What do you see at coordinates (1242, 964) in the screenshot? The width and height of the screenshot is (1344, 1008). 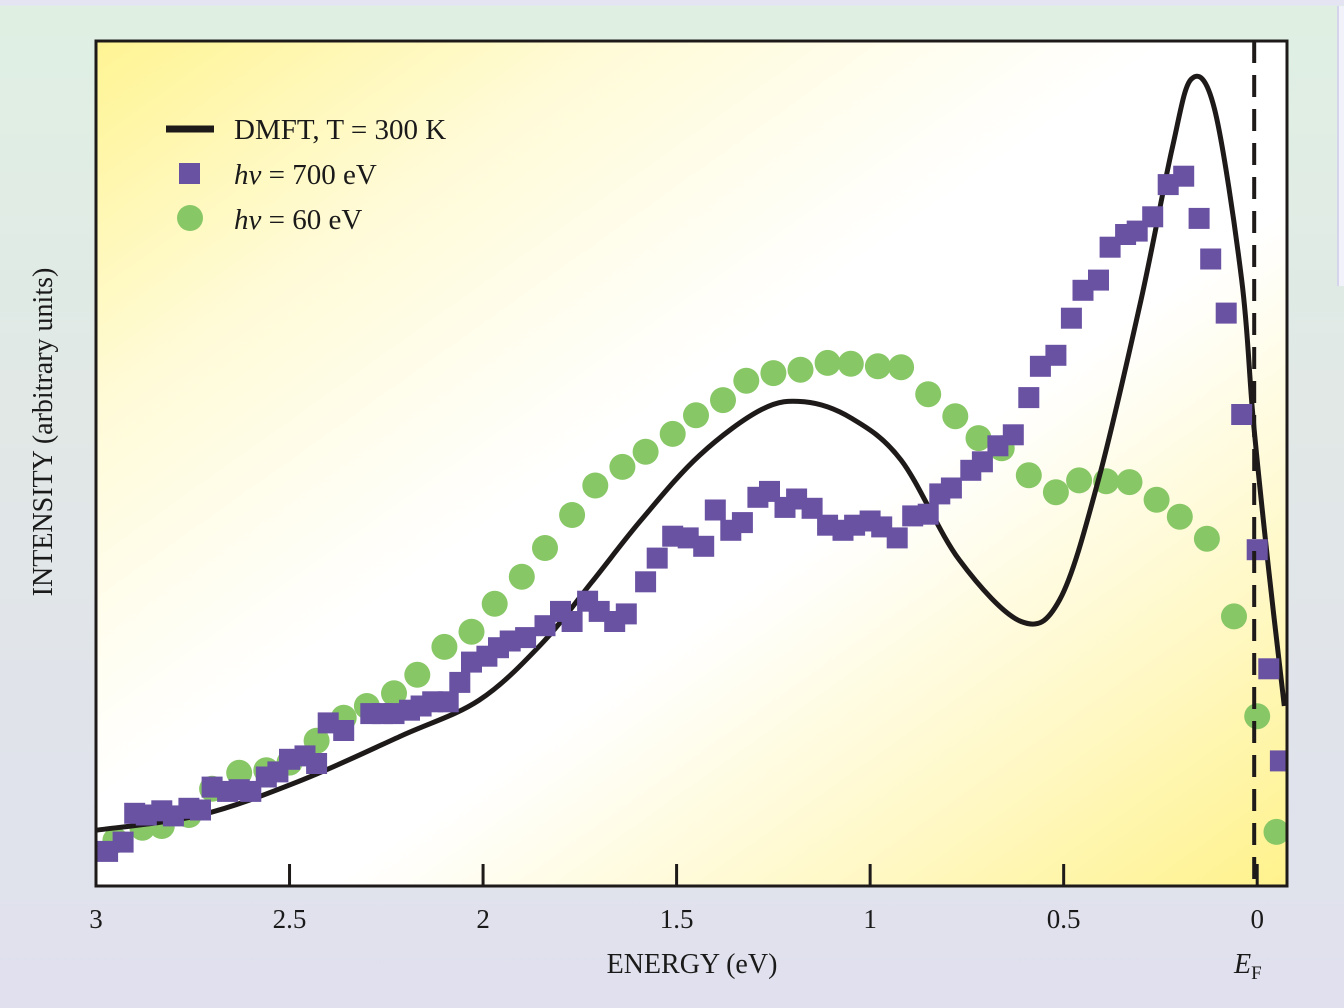 I see `fermi-label-main: E` at bounding box center [1242, 964].